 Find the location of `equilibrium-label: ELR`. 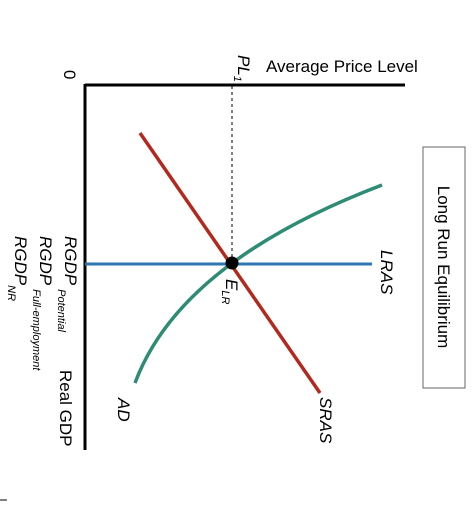

equilibrium-label: ELR is located at coordinates (230, 291).